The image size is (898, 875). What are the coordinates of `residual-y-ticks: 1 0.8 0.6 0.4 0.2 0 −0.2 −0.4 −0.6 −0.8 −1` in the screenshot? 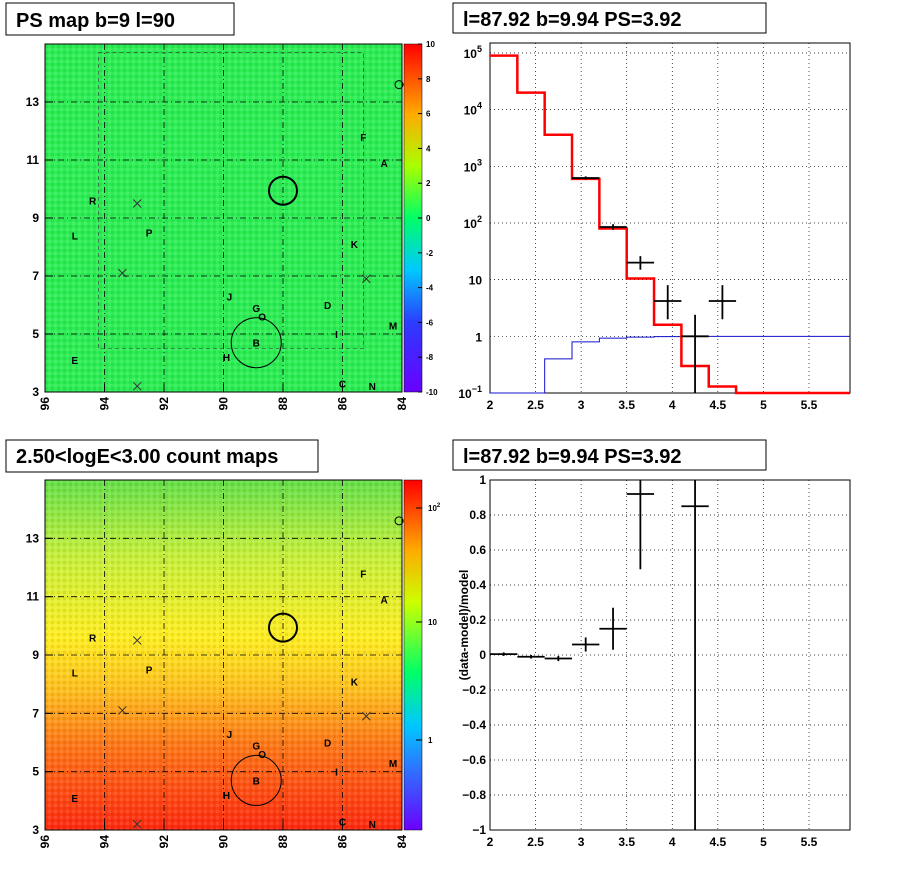 It's located at (474, 655).